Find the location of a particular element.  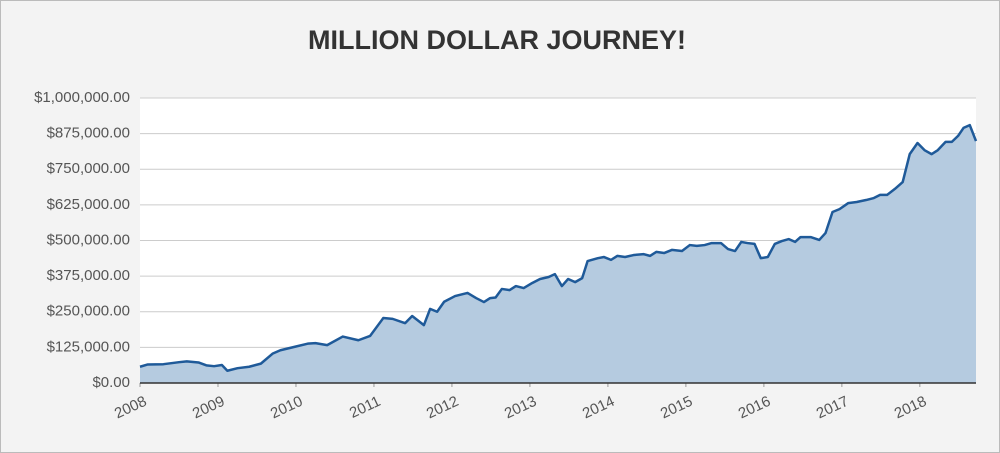

y-tick-label: $375,000.00 is located at coordinates (88, 275).